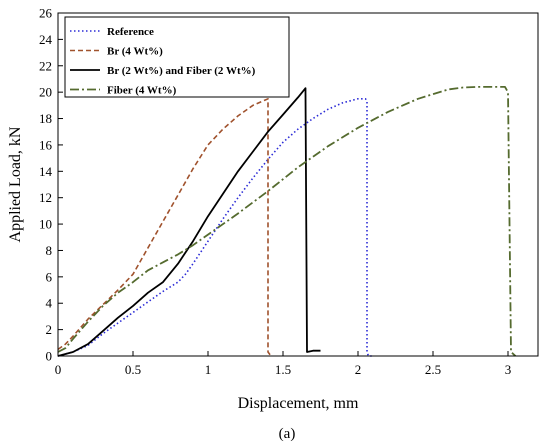 This screenshot has height=444, width=550. What do you see at coordinates (49, 356) in the screenshot?
I see `y-tick-label: 0` at bounding box center [49, 356].